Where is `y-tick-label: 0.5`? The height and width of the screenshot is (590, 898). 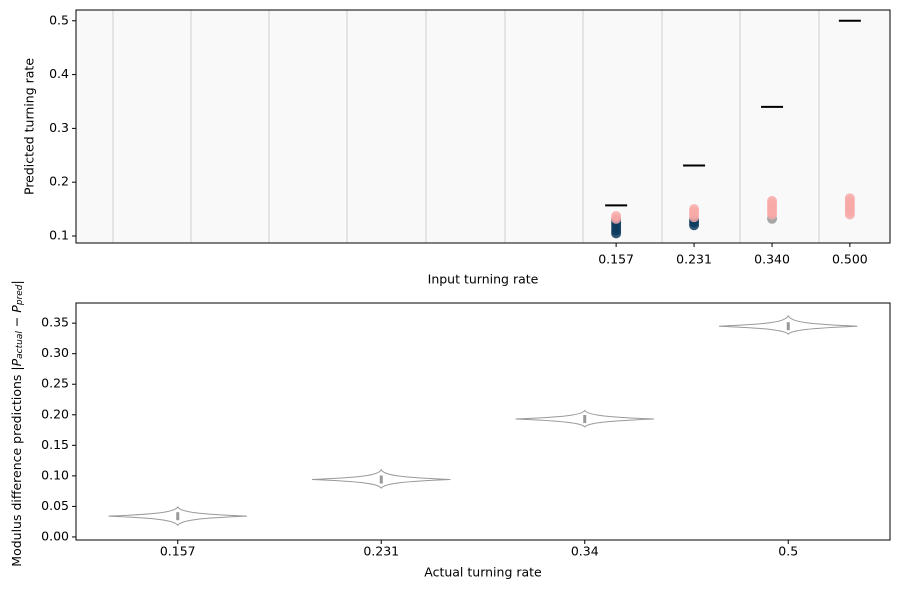
y-tick-label: 0.5 is located at coordinates (59, 19).